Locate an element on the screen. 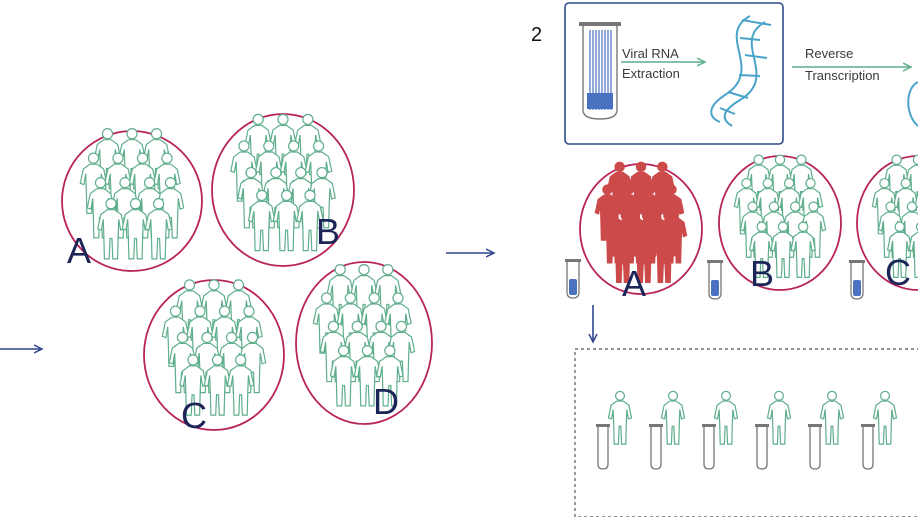 Image resolution: width=918 pixels, height=517 pixels. rna-extraction-box: Viral RNA Extraction is located at coordinates (674, 73).